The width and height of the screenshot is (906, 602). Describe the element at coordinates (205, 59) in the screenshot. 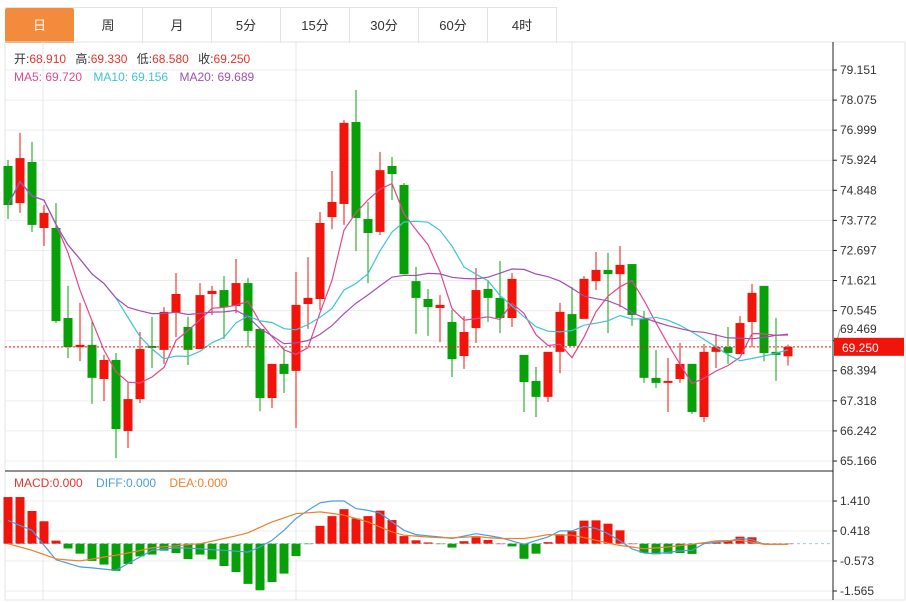

I see `close-label: 收:` at that location.